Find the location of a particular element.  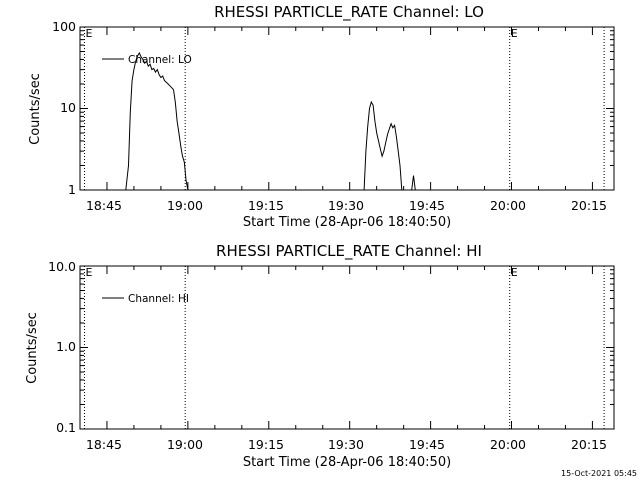

x-tick-label-hi-1845: 18:45 is located at coordinates (104, 444).